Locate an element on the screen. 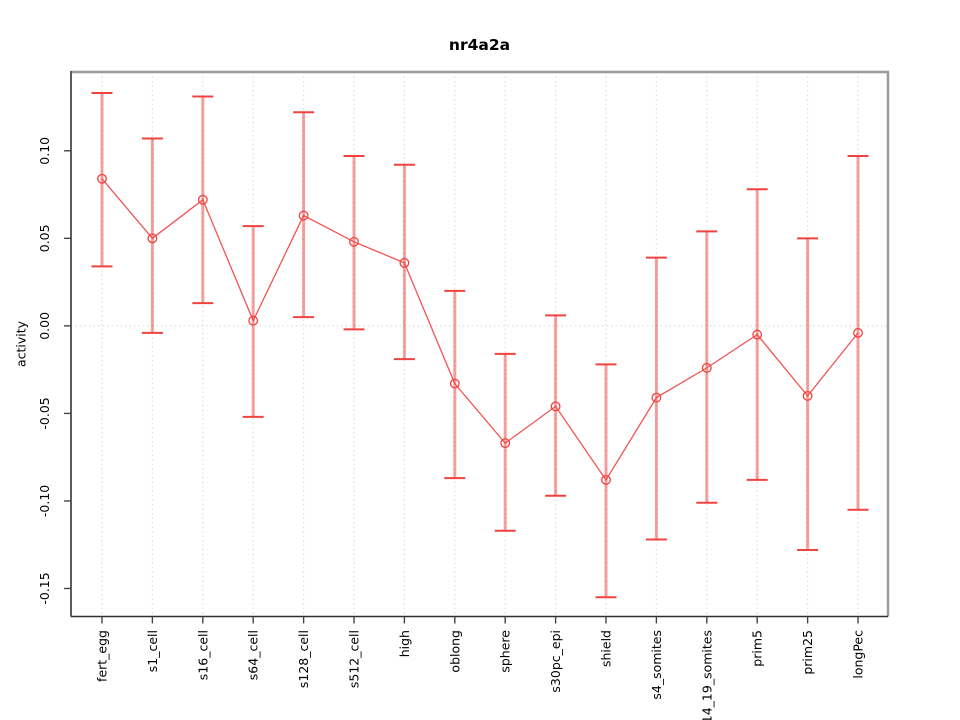  x-tick-label: shield is located at coordinates (606, 648).